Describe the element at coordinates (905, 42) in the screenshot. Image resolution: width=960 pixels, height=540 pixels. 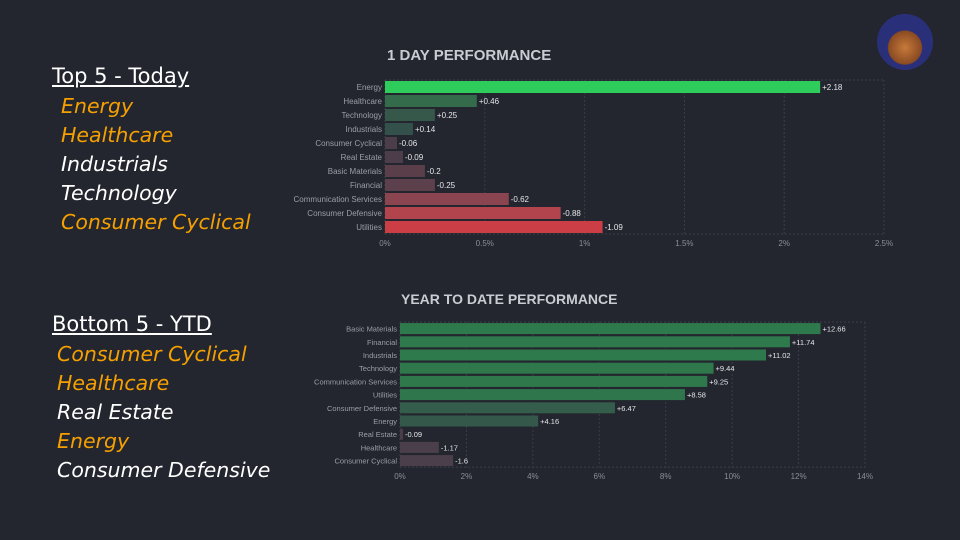
I see `avatar` at that location.